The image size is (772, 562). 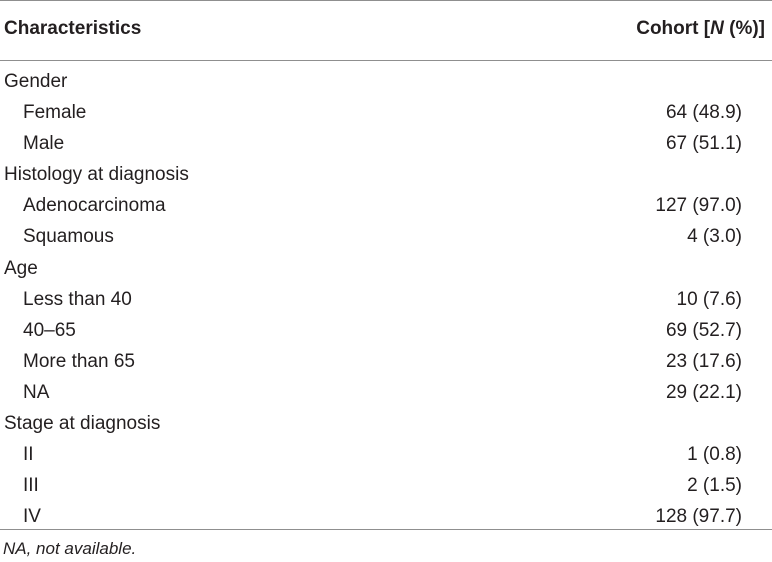 I want to click on table-row: Stage at diagnosis, so click(x=386, y=423).